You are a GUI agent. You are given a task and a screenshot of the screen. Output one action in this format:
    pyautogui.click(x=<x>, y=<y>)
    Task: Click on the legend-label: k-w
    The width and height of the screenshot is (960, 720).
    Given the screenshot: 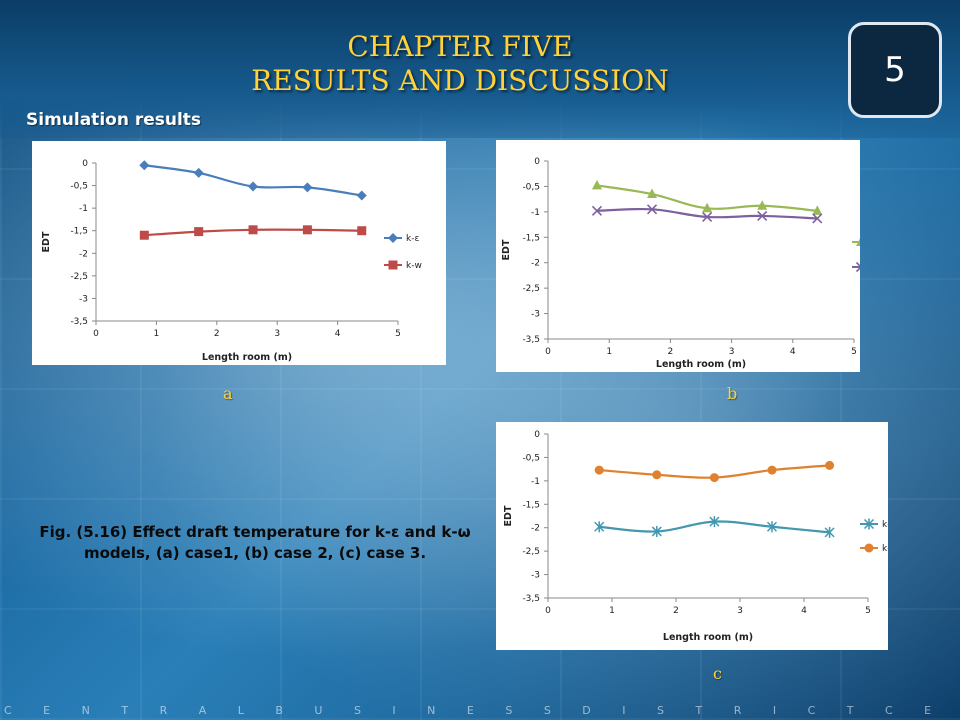 What is the action you would take?
    pyautogui.click(x=414, y=266)
    